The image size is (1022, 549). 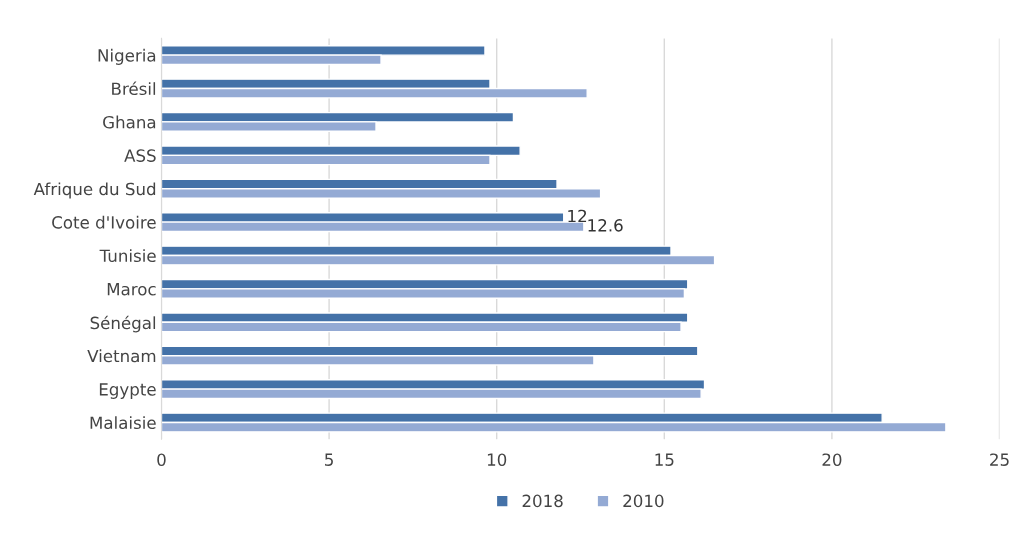 I want to click on y-tick-label: Tunisie, so click(x=127, y=256).